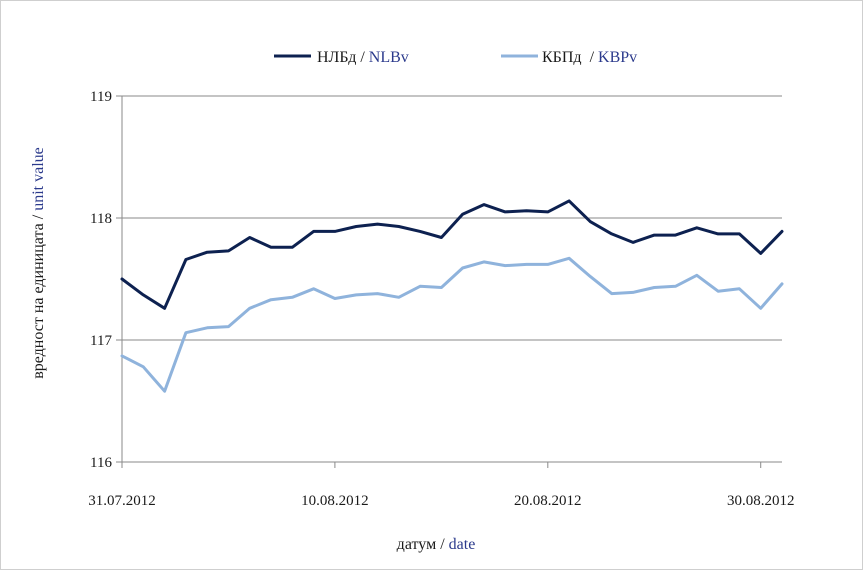 This screenshot has height=570, width=863. Describe the element at coordinates (562, 57) in the screenshot. I see `legend-label-kbpv-bg: КБПд` at that location.